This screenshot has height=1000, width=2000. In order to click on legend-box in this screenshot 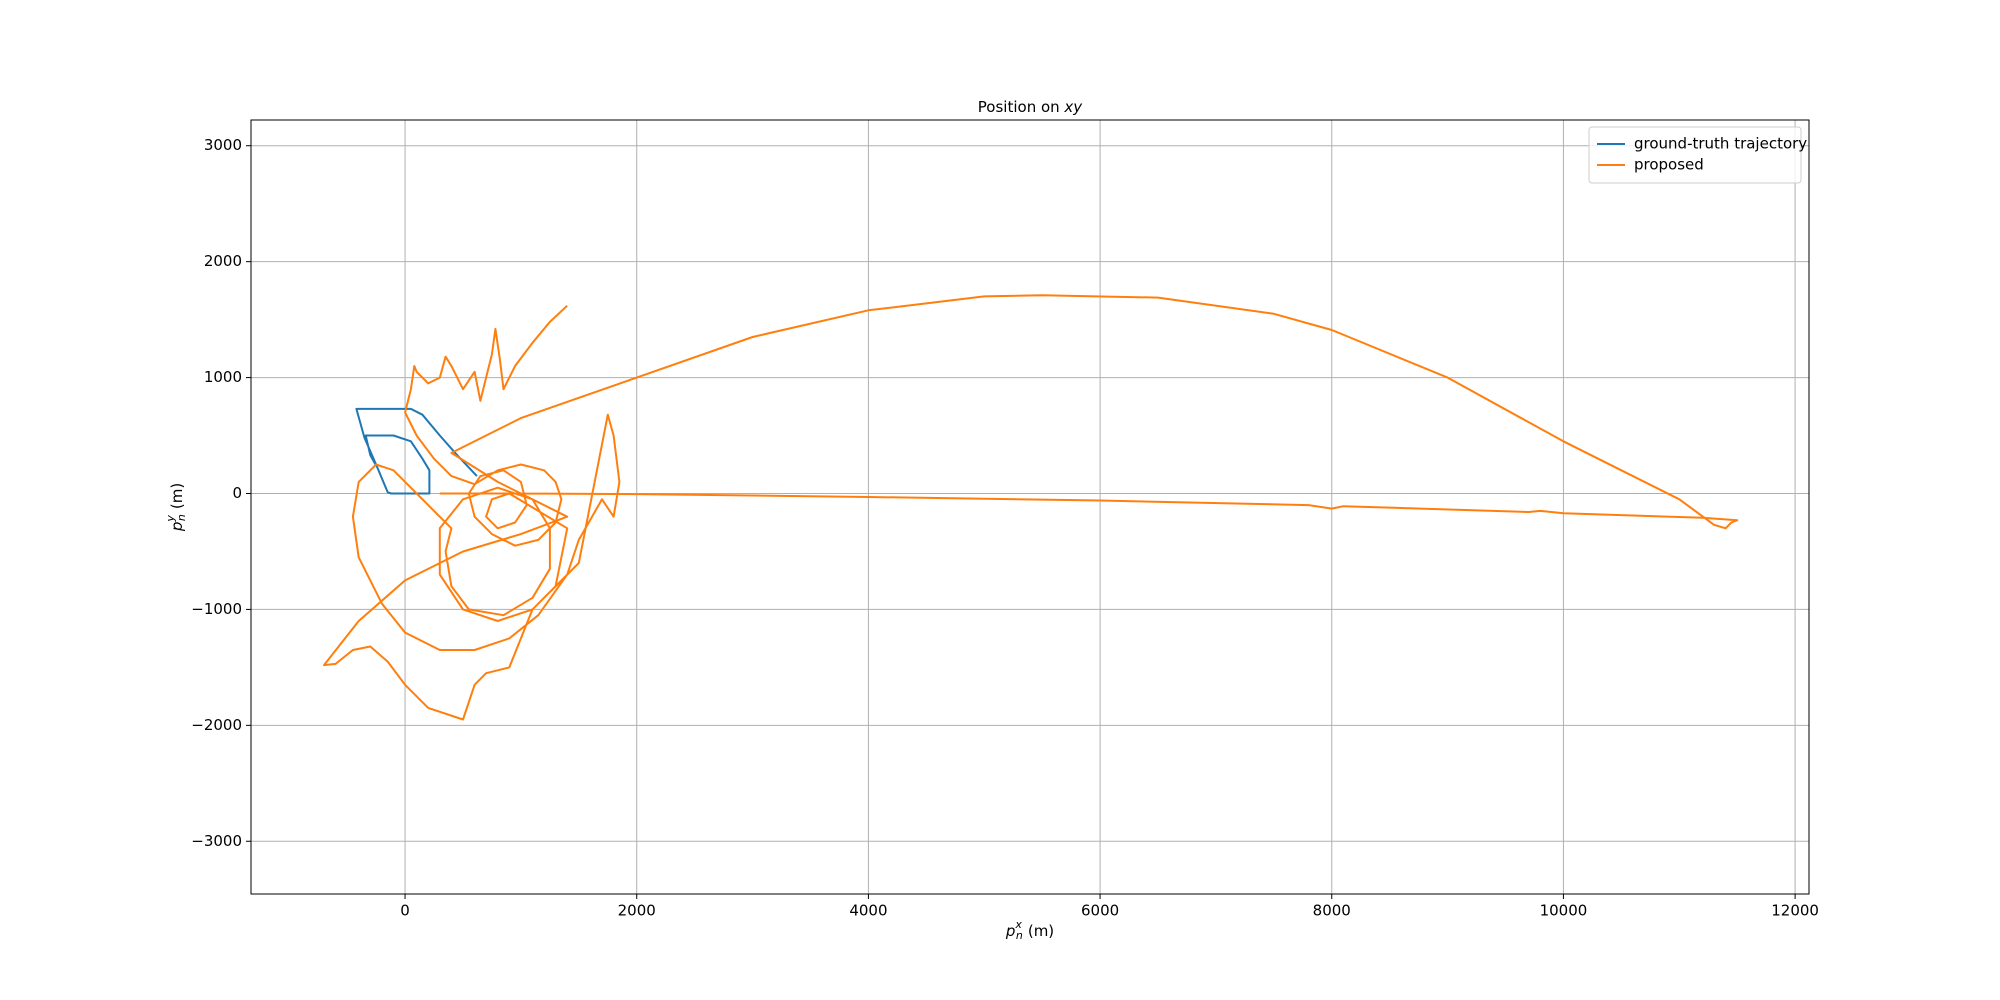, I will do `click(1695, 155)`.